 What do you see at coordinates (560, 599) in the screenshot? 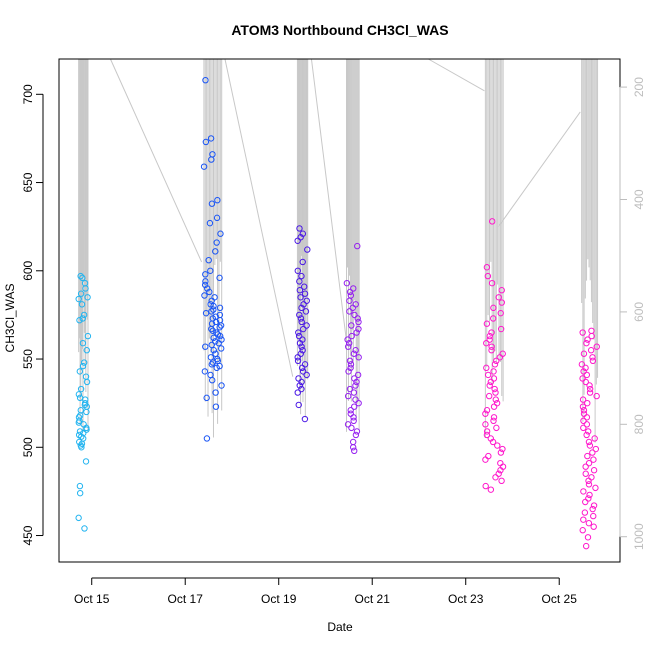
I see `x-tick-label: Oct 25` at bounding box center [560, 599].